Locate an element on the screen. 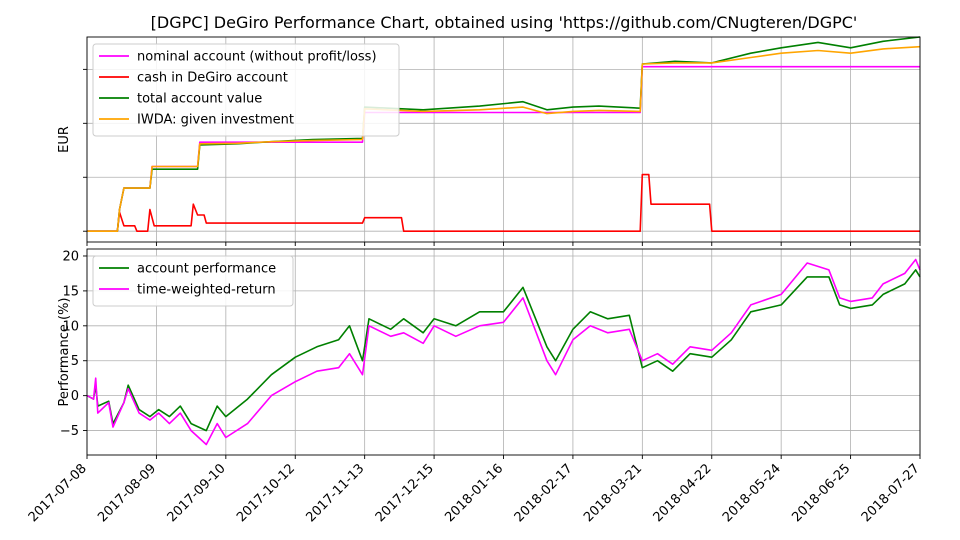  series-line is located at coordinates (503, 202).